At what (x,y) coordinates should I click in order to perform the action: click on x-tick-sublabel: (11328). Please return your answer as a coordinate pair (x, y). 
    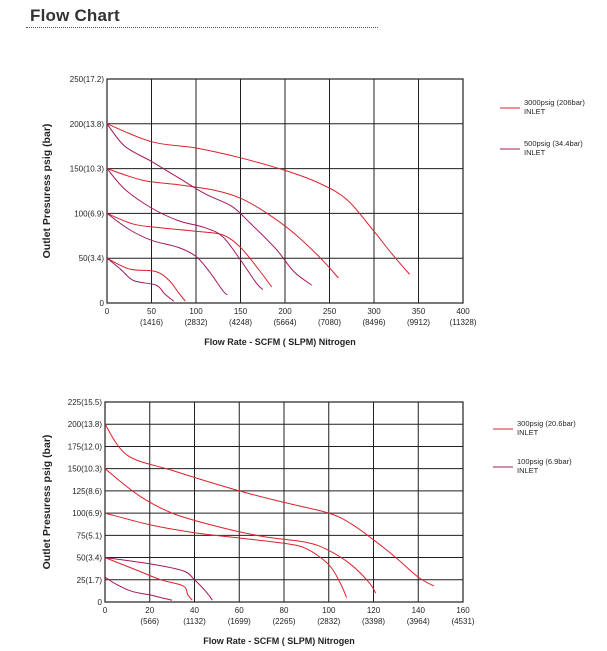
    Looking at the image, I should click on (463, 322).